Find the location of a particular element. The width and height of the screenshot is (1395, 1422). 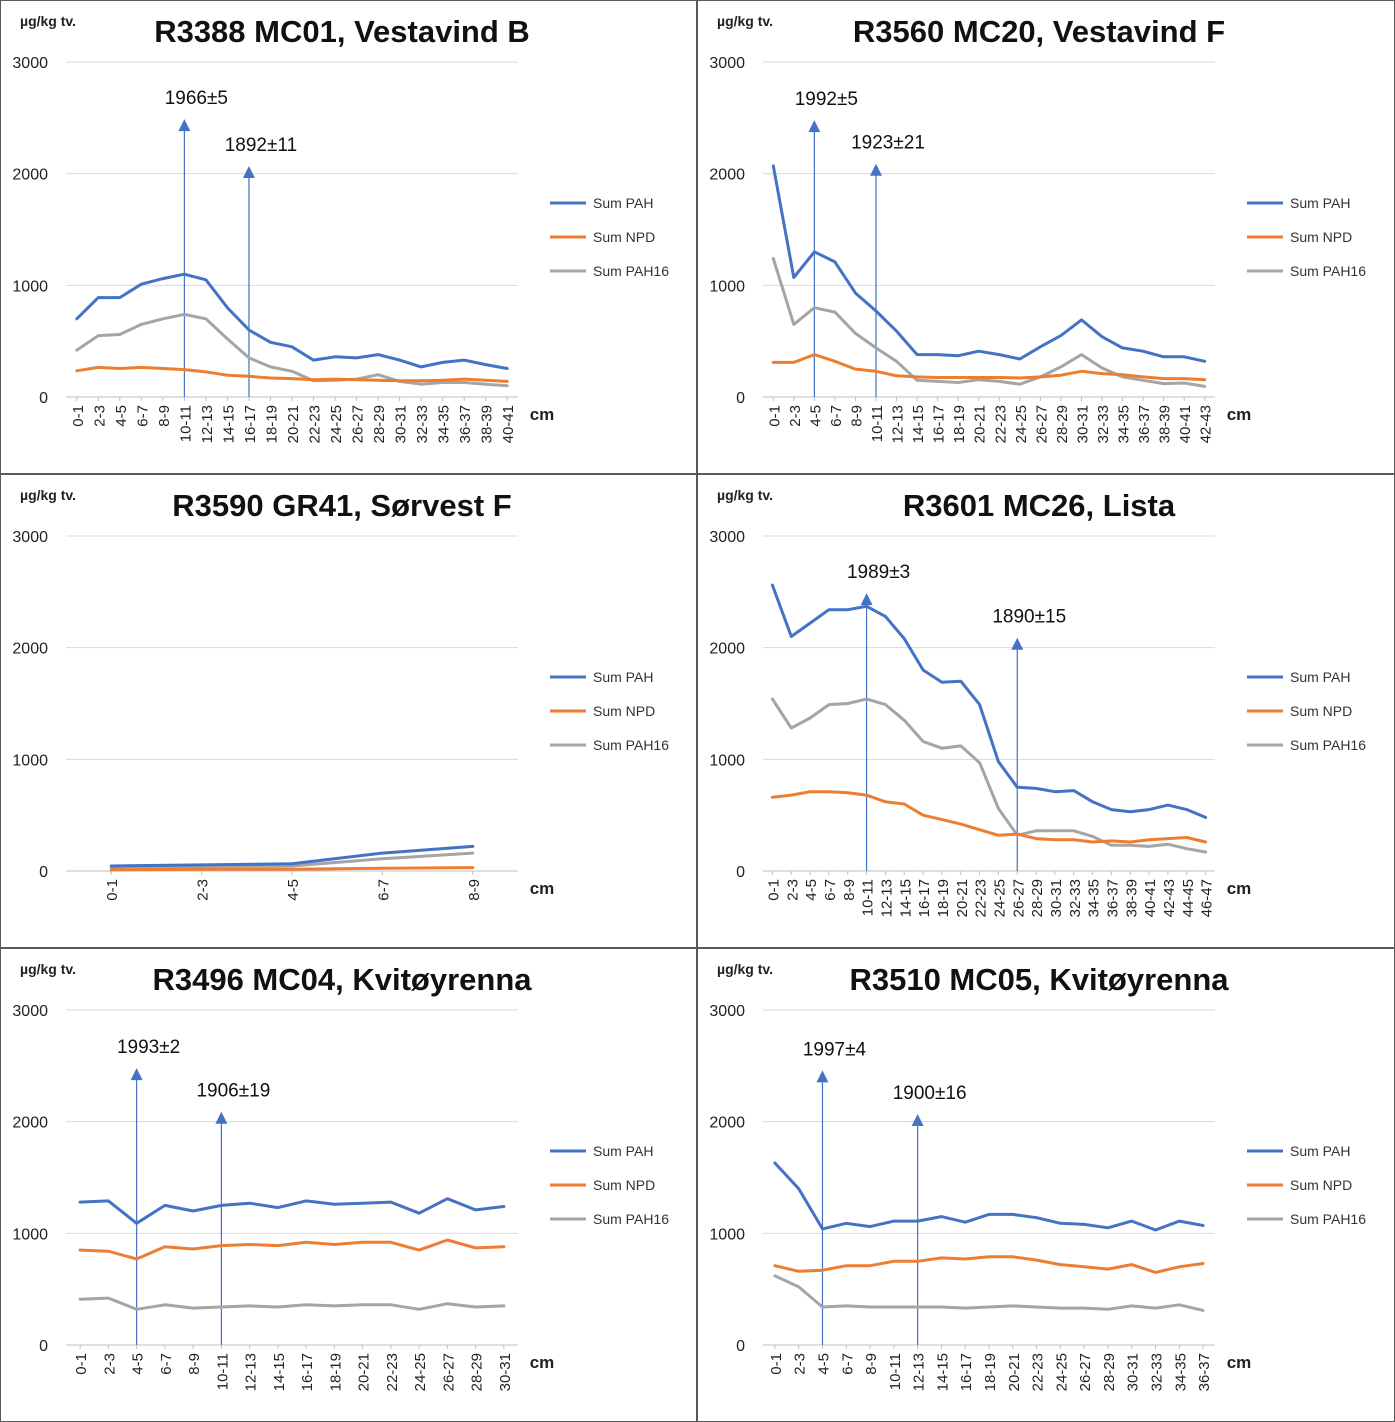

y-tick-label: 1000 is located at coordinates (727, 760).